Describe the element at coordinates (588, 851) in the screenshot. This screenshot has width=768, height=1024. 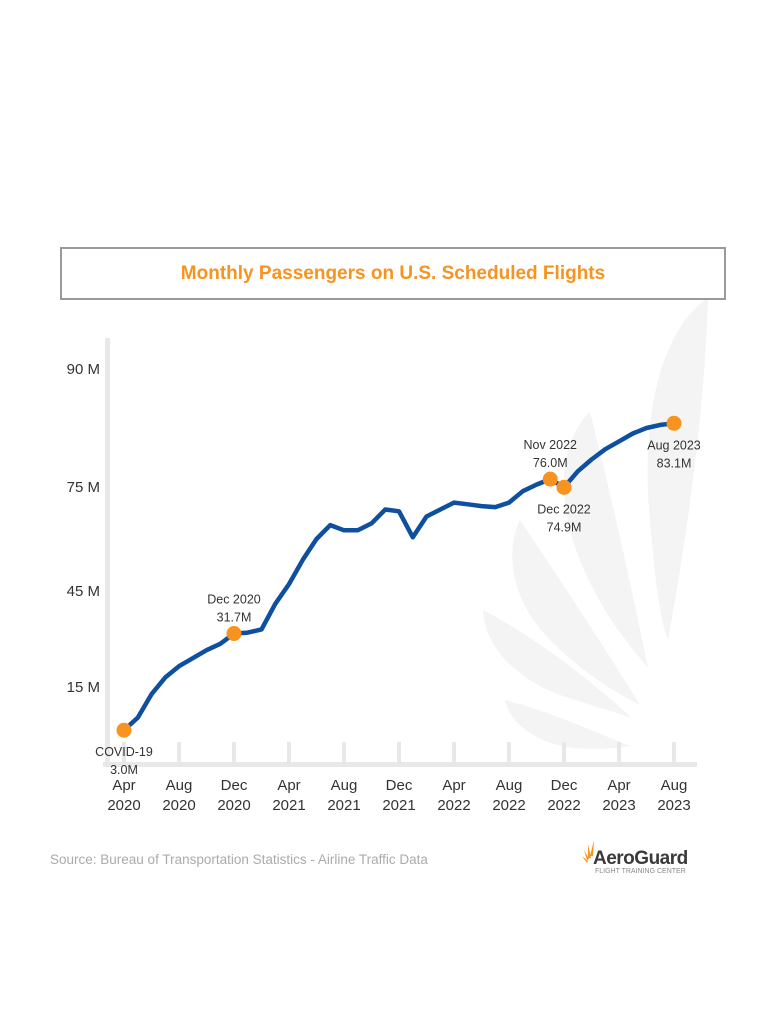
I see `wing-icon` at that location.